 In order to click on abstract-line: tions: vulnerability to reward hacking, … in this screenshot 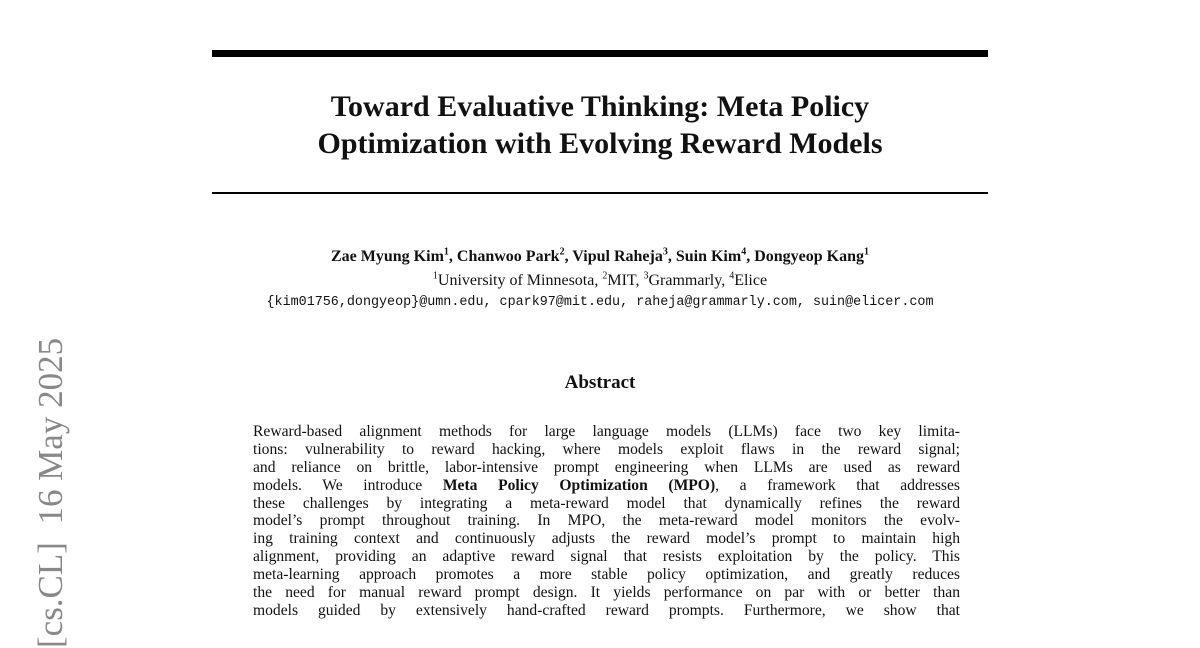, I will do `click(606, 449)`.